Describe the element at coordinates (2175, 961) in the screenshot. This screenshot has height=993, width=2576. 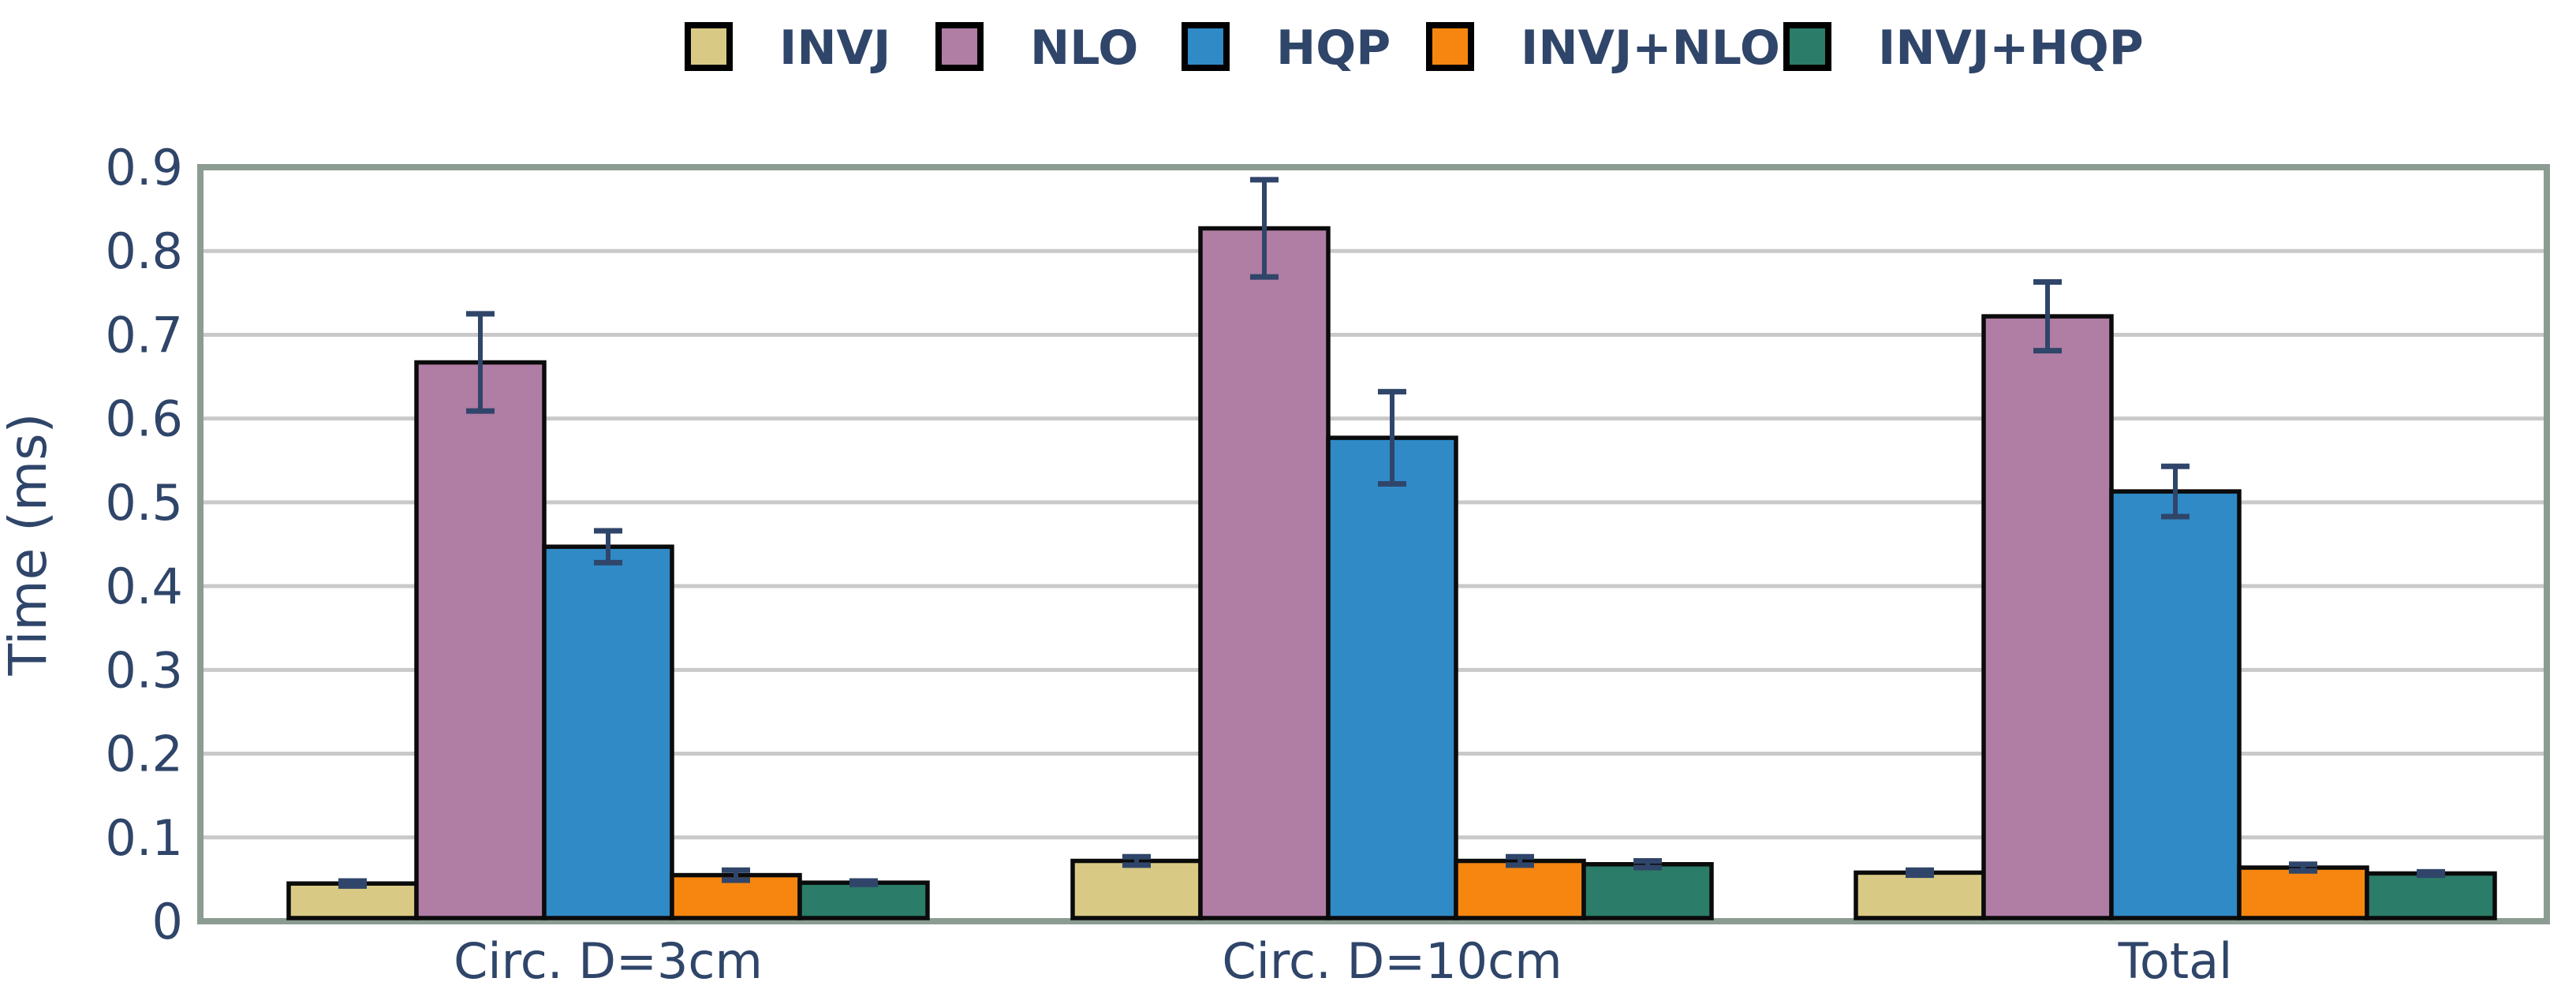
I see `x-tick-label: Total` at that location.